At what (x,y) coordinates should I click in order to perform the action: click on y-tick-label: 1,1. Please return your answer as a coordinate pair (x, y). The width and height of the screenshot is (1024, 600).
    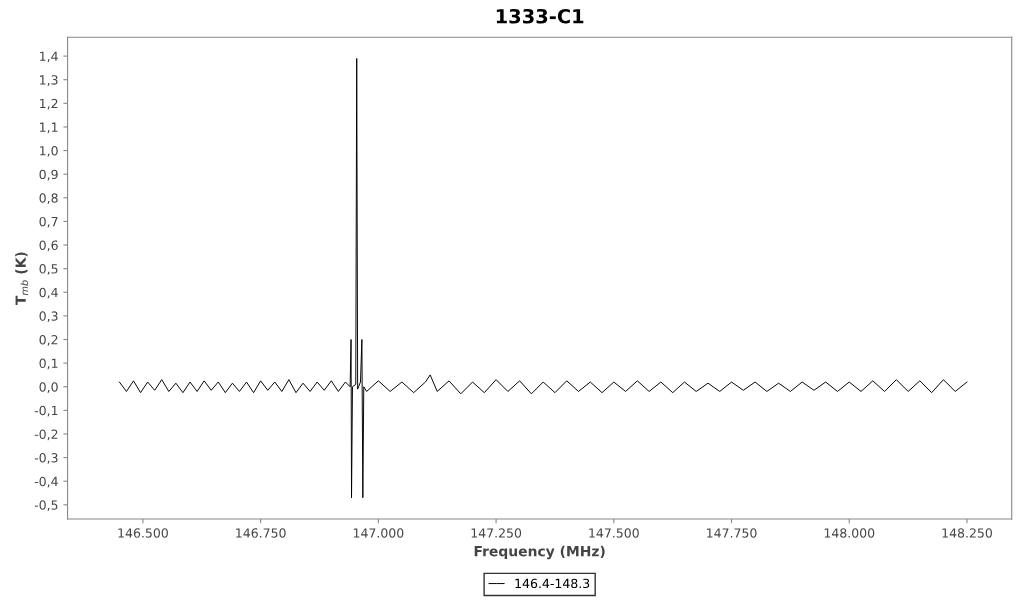
    Looking at the image, I should click on (49, 128).